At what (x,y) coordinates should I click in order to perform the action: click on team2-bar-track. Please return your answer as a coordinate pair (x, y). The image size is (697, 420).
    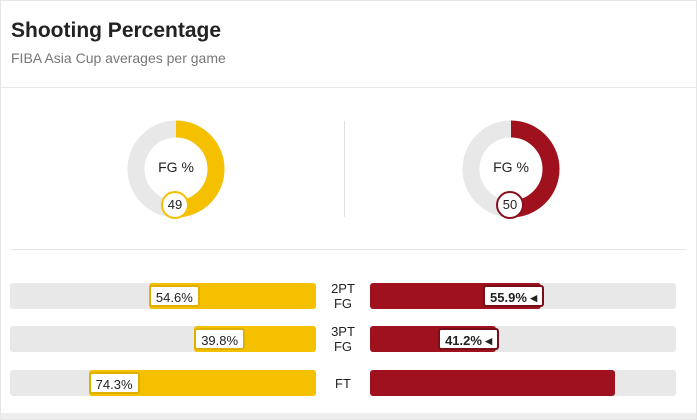
    Looking at the image, I should click on (523, 383).